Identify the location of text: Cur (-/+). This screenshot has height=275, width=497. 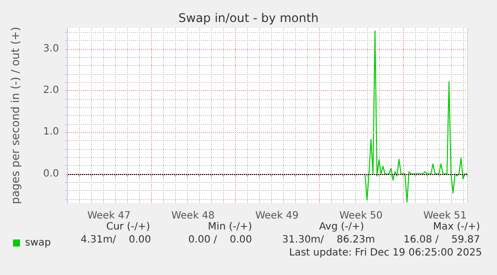
(128, 227).